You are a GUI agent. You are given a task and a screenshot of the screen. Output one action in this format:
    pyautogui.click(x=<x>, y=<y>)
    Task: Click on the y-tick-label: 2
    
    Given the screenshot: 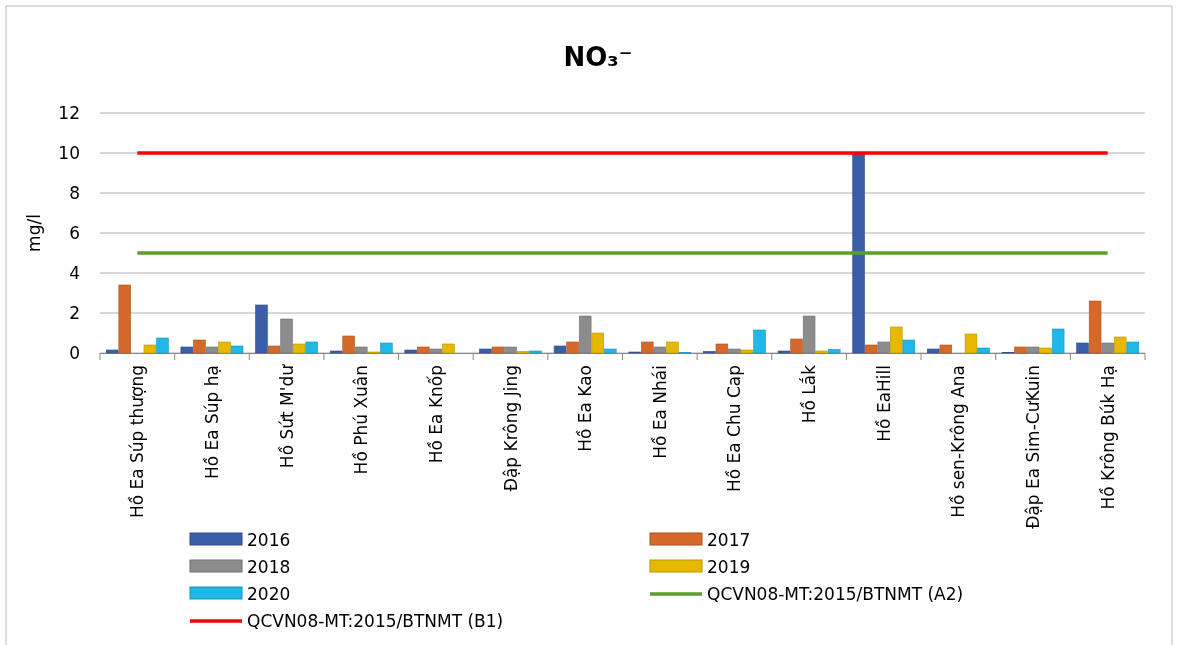 What is the action you would take?
    pyautogui.click(x=74, y=312)
    